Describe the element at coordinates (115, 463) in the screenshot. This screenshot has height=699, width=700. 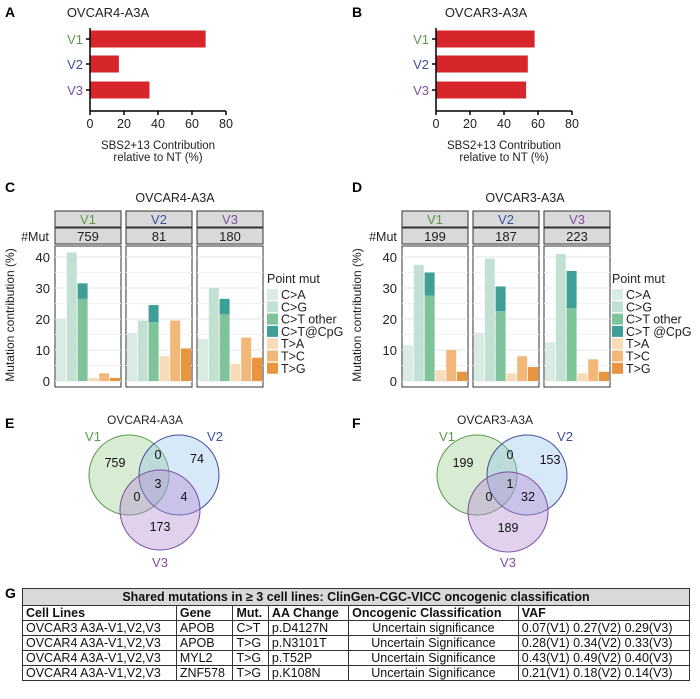
I see `venn-region-count: 759` at that location.